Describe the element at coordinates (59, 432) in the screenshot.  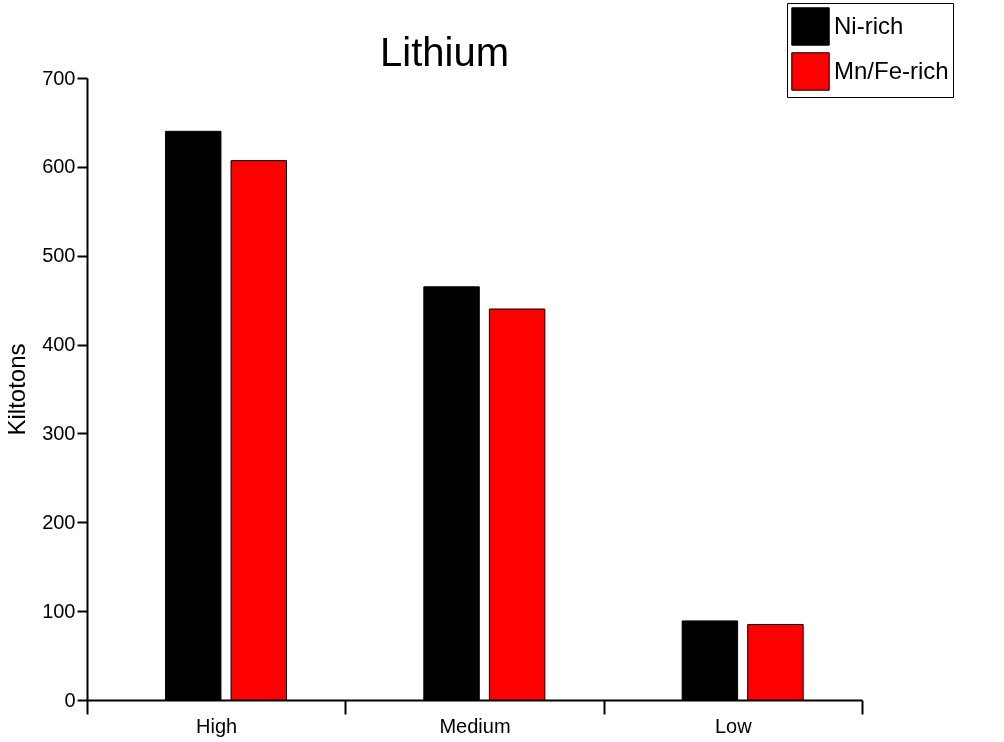
I see `y-tick-label: 300` at that location.